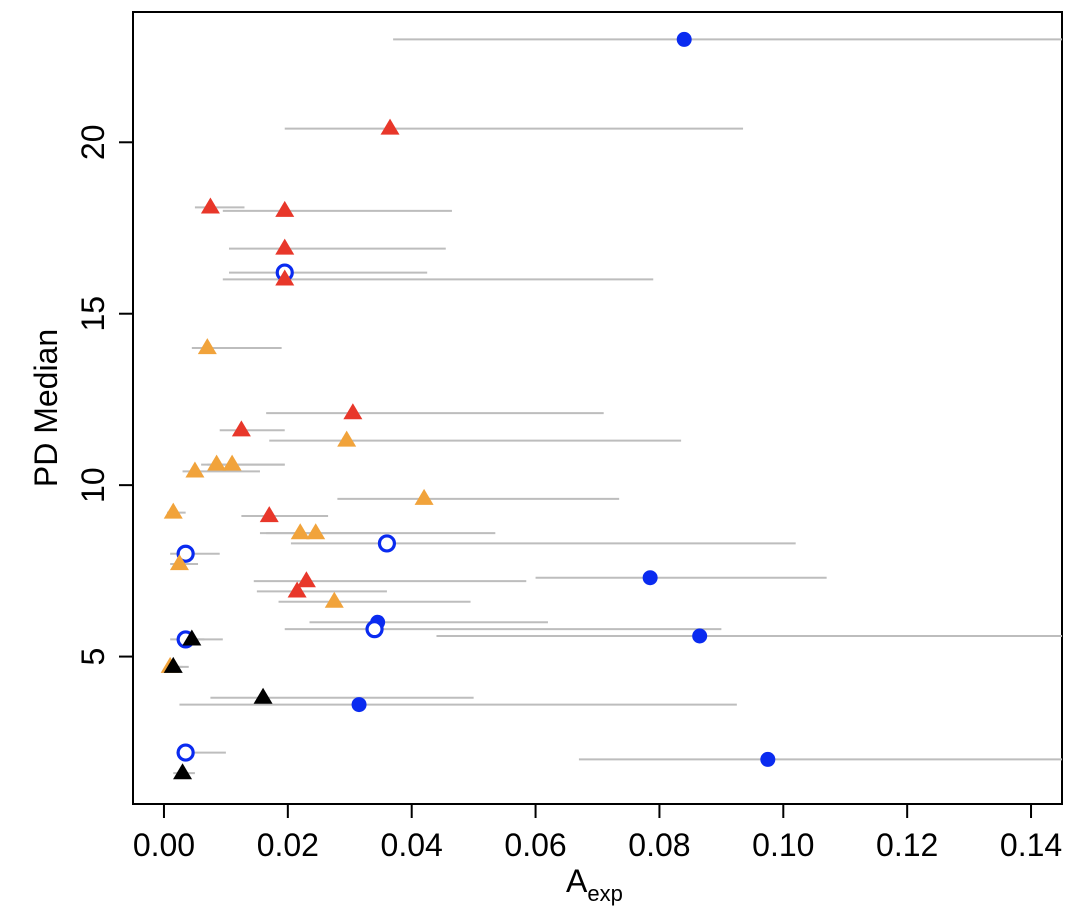  I want to click on x-tick-label: 0.04, so click(412, 845).